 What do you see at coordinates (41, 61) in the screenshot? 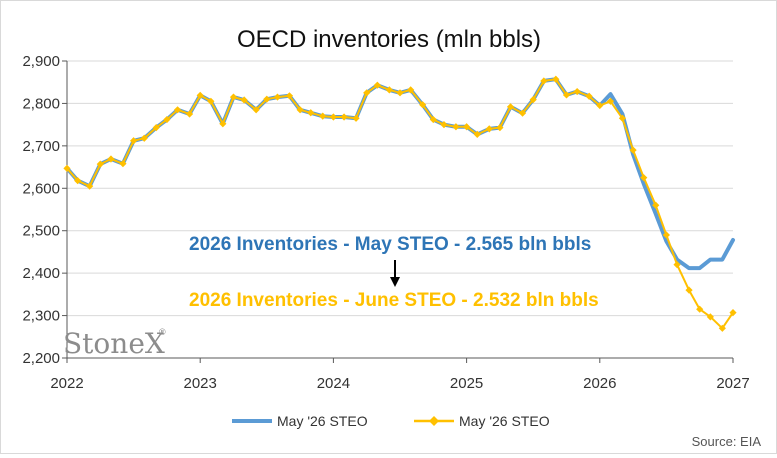
I see `y-tick-label: 2,900` at bounding box center [41, 61].